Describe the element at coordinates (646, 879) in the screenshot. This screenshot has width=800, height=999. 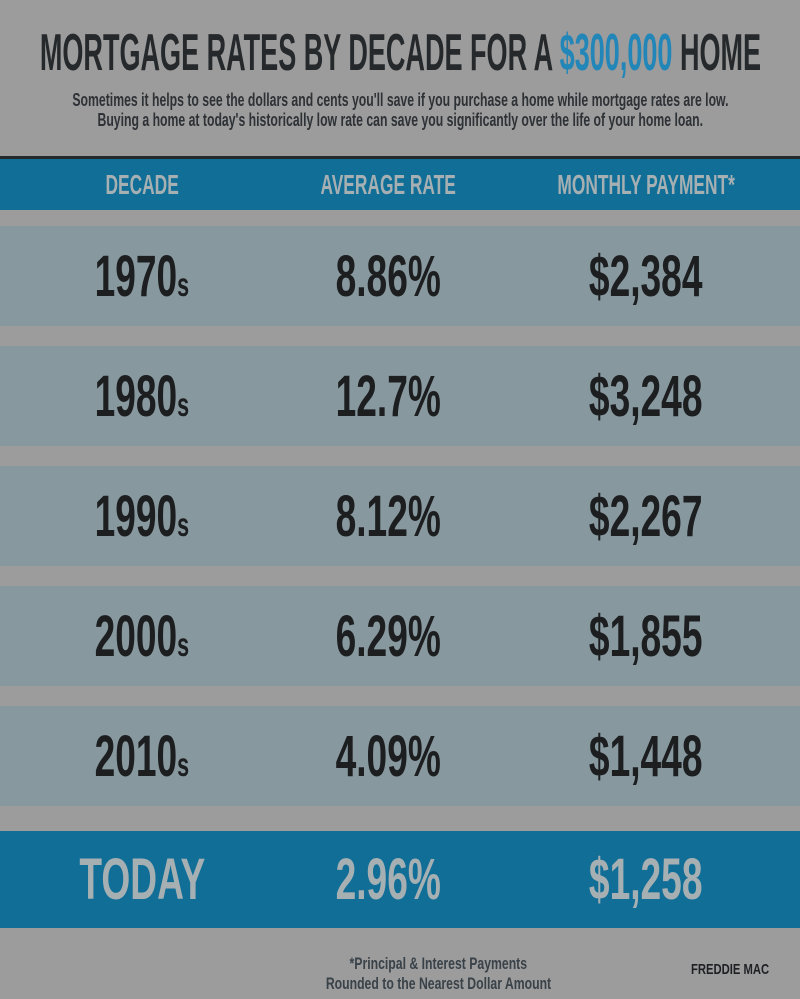
I see `payment-cell: $1,258` at that location.